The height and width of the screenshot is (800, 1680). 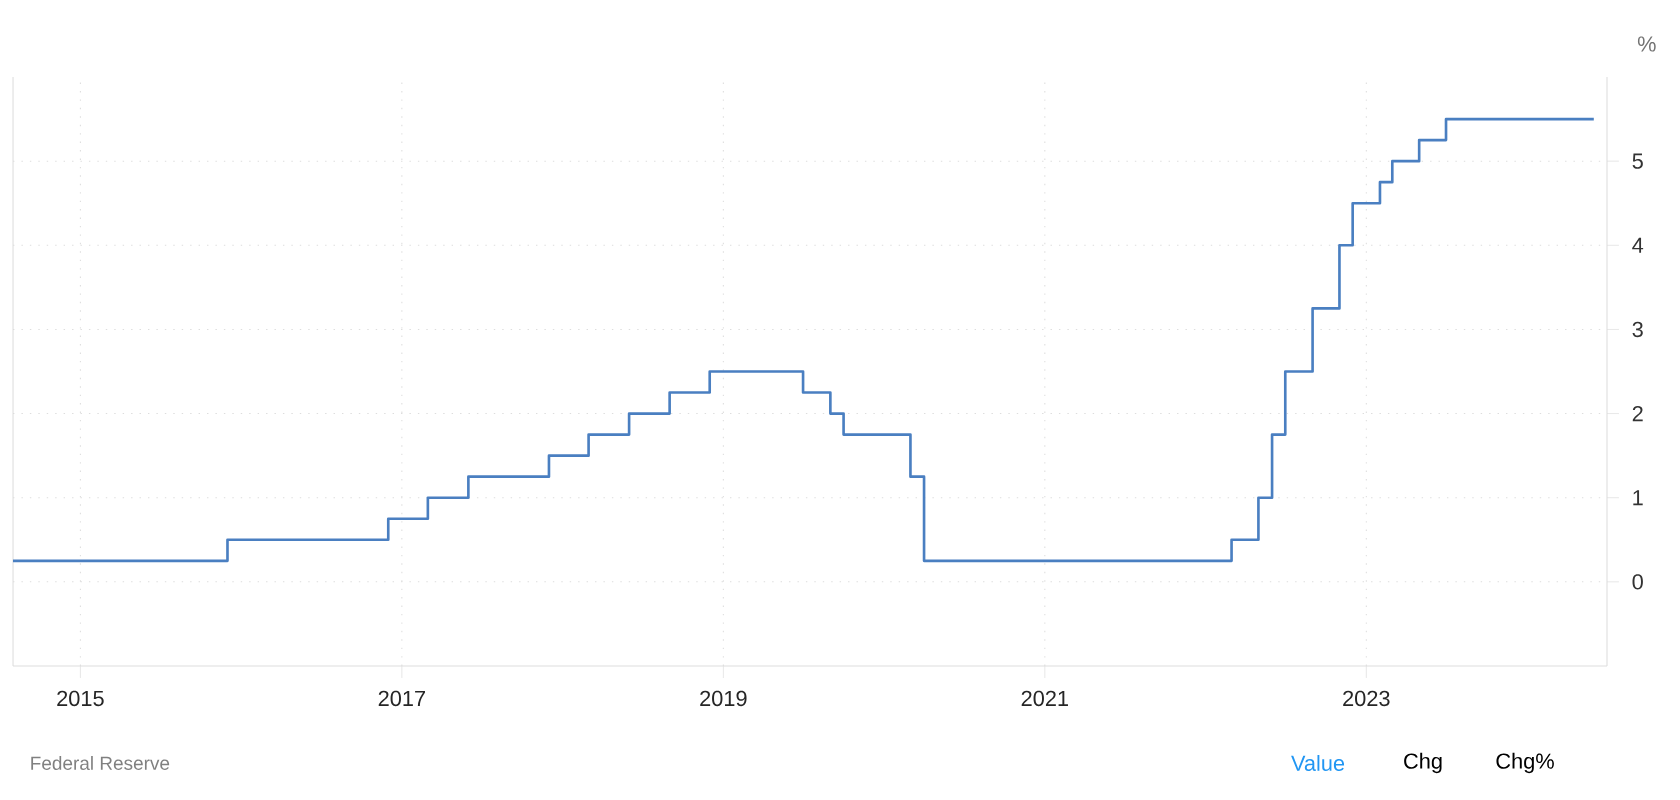 What do you see at coordinates (1637, 582) in the screenshot?
I see `y-tick-label: 0` at bounding box center [1637, 582].